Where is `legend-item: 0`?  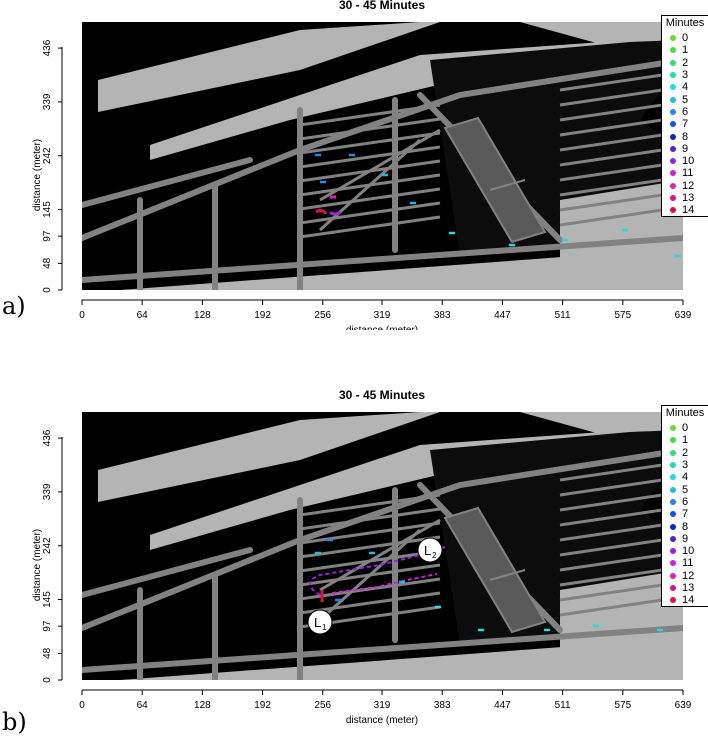
legend-item: 0 is located at coordinates (685, 428).